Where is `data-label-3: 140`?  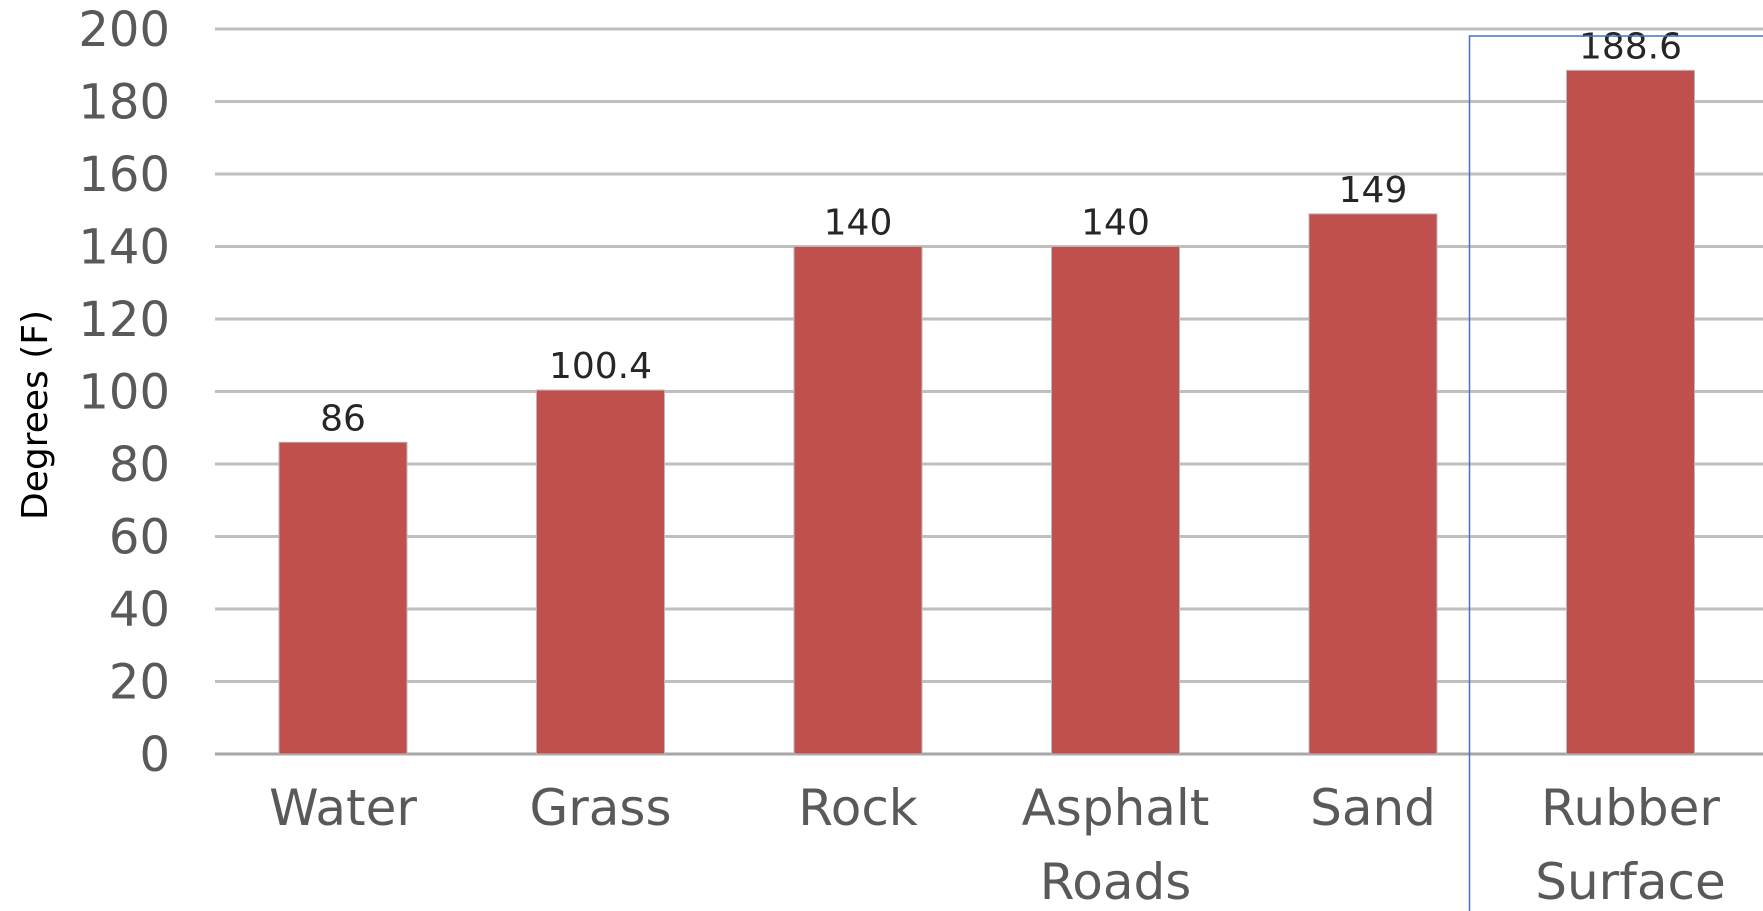 data-label-3: 140 is located at coordinates (1115, 223).